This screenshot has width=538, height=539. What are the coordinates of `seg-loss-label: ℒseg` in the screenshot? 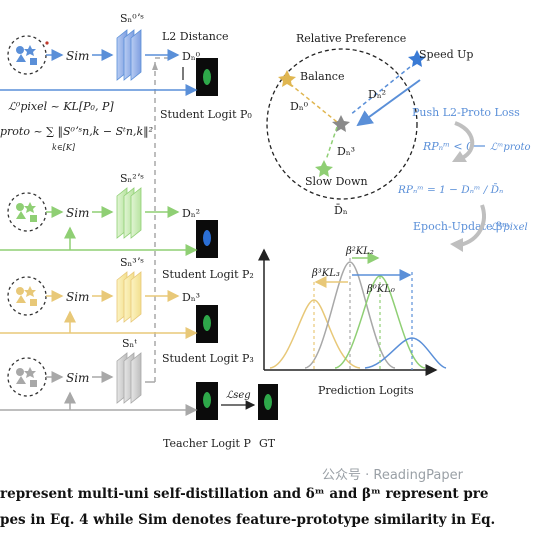 It's located at (238, 395).